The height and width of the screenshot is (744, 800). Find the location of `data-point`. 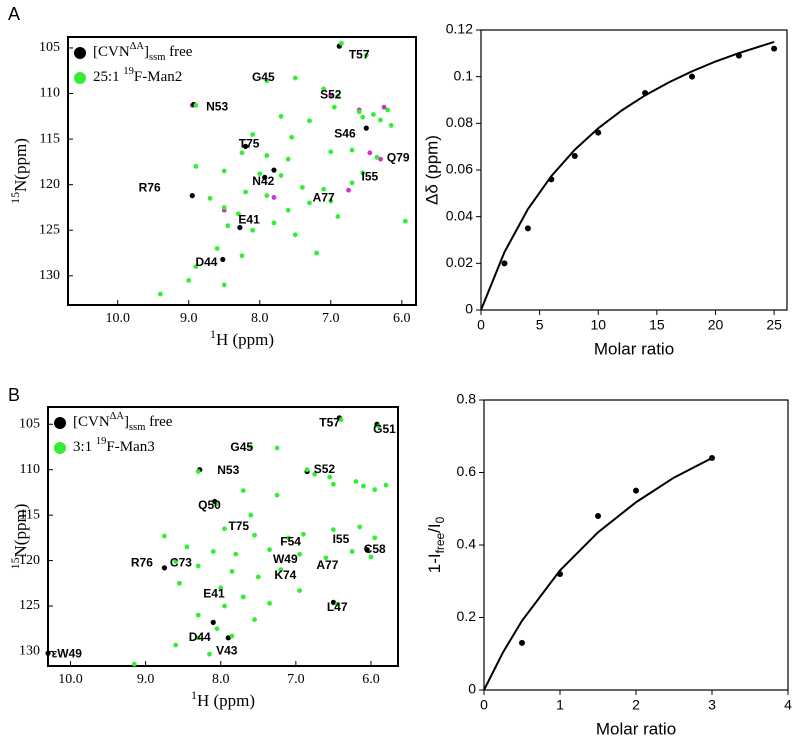

data-point is located at coordinates (522, 642).